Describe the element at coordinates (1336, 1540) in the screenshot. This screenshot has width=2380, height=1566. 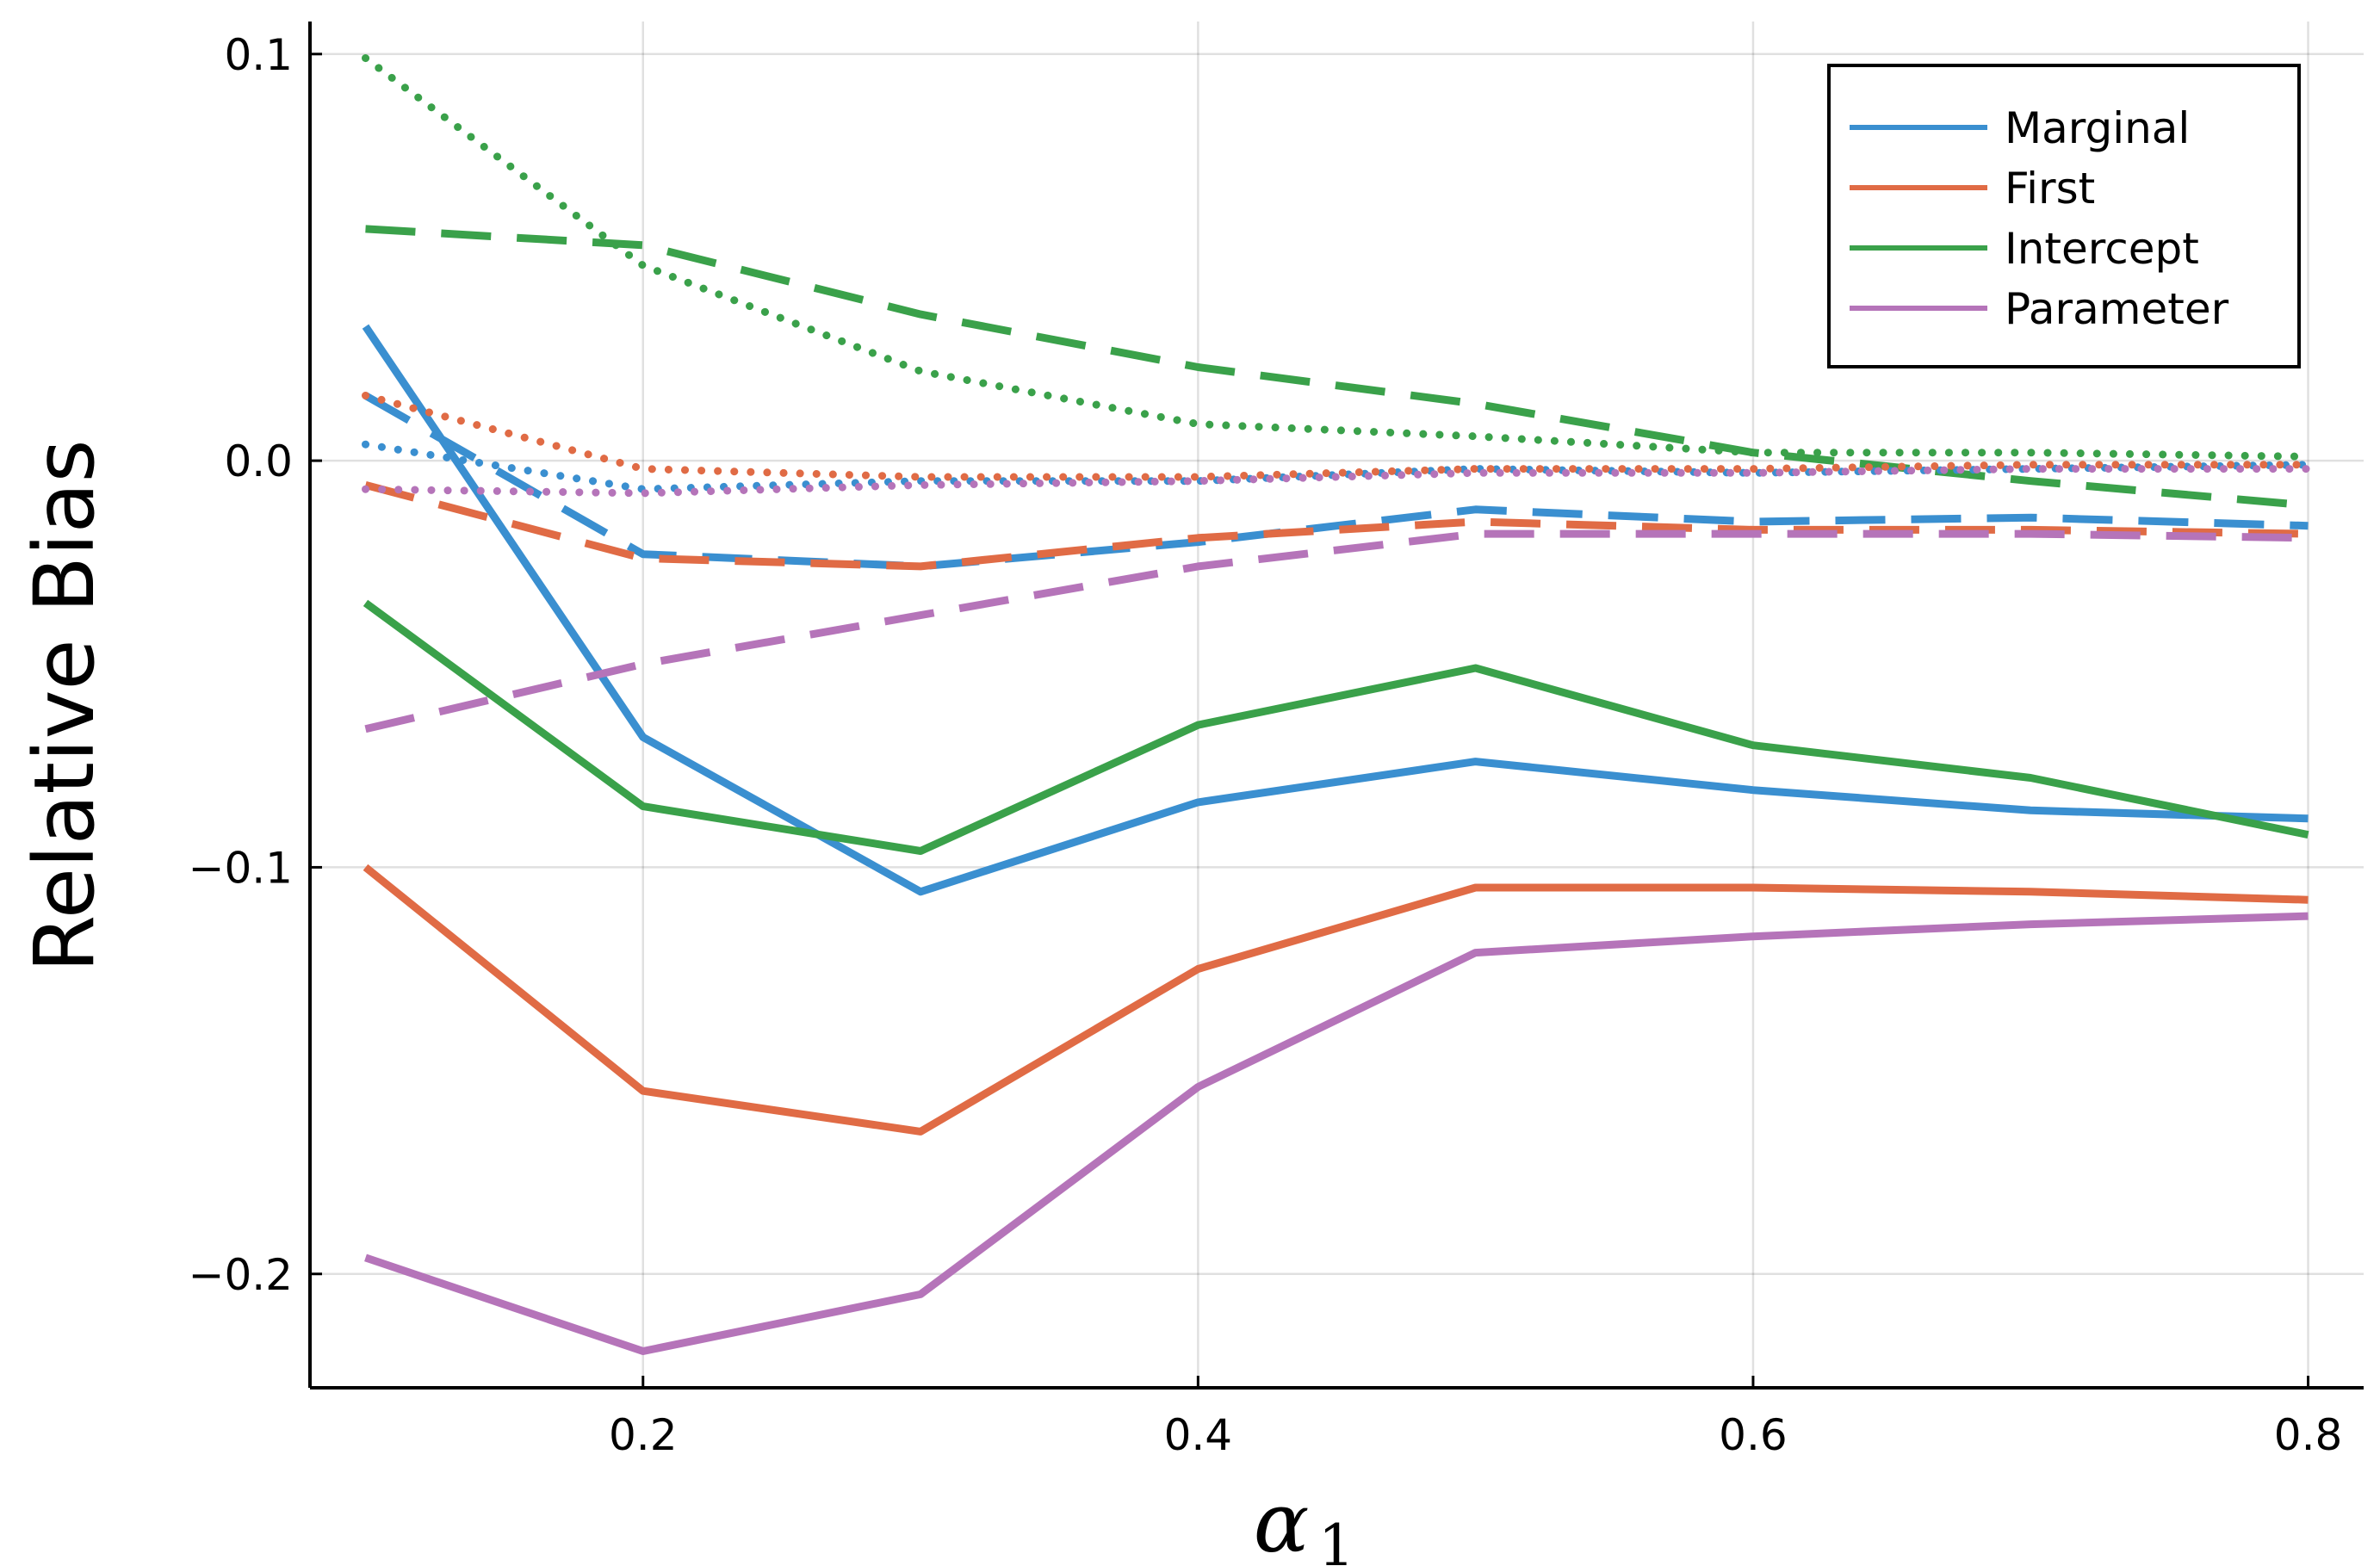
I see `x-axis-title-subscript: 1` at that location.